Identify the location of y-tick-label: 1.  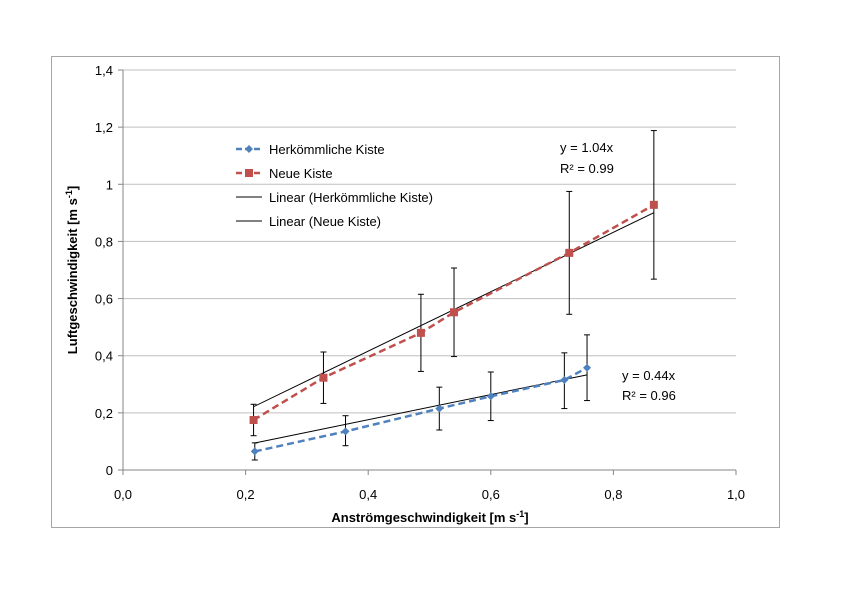
(109, 184).